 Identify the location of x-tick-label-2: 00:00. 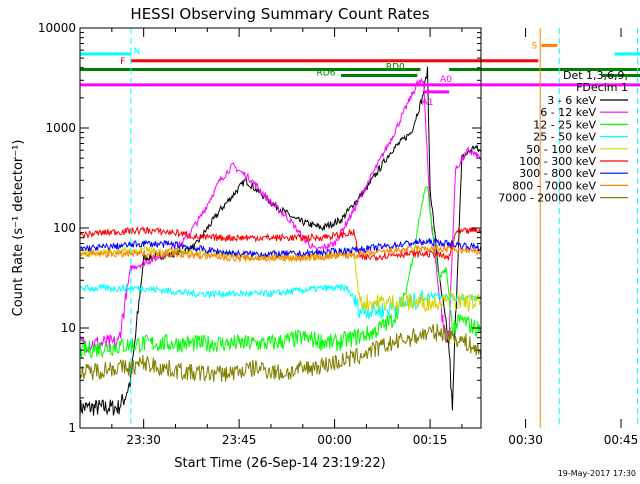
(334, 440).